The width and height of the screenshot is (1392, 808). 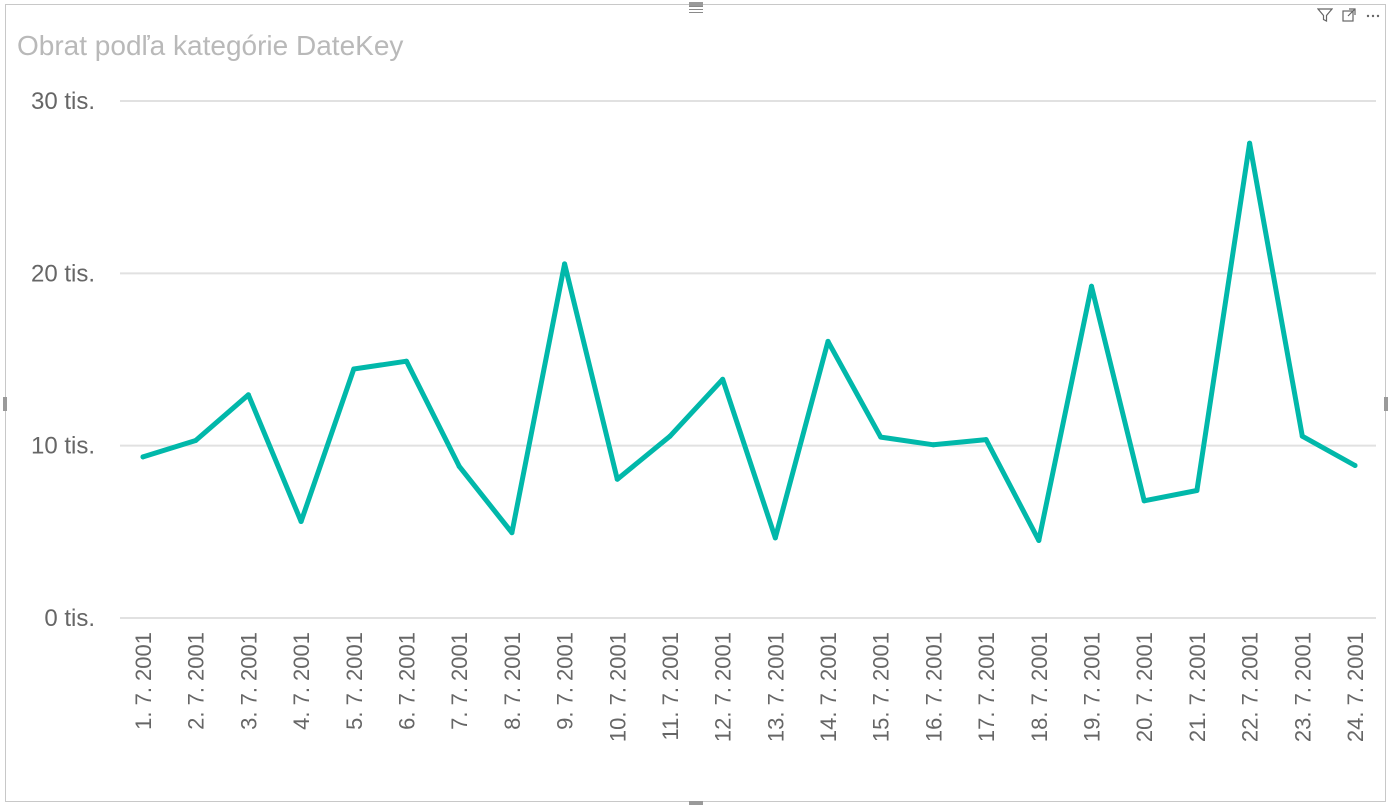 I want to click on x-tick-label: 22. 7. 2001, so click(x=1250, y=687).